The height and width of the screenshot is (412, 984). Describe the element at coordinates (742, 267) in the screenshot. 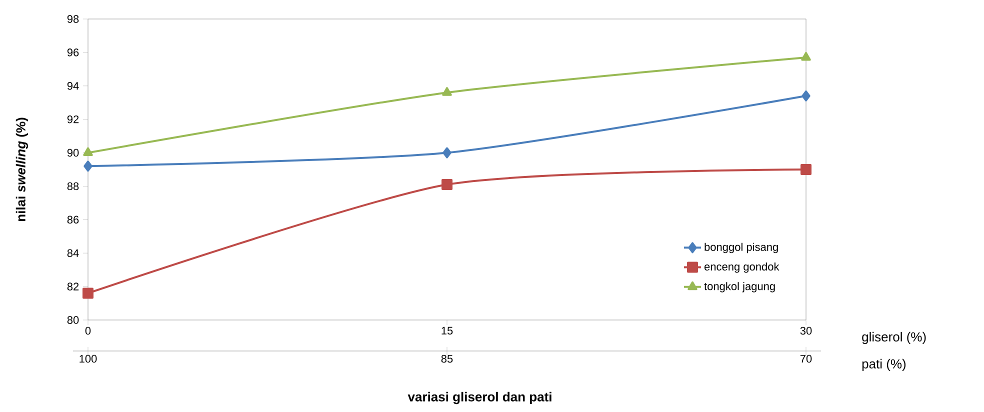

I see `legend-label: enceng gondok` at that location.